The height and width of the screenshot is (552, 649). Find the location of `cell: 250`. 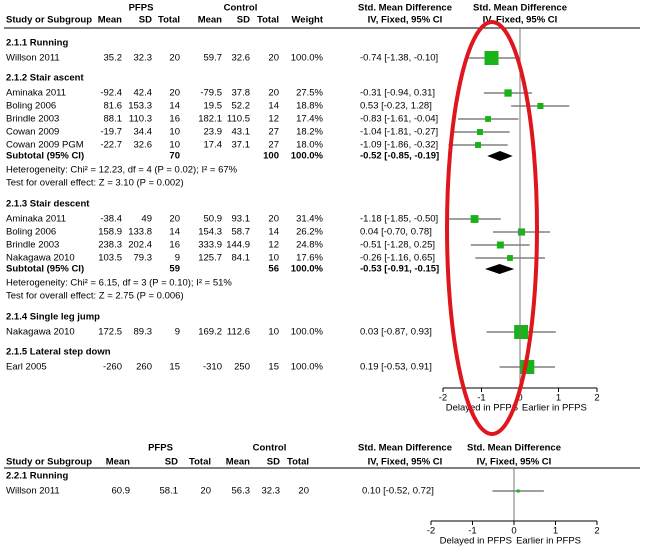

cell: 250 is located at coordinates (242, 367).